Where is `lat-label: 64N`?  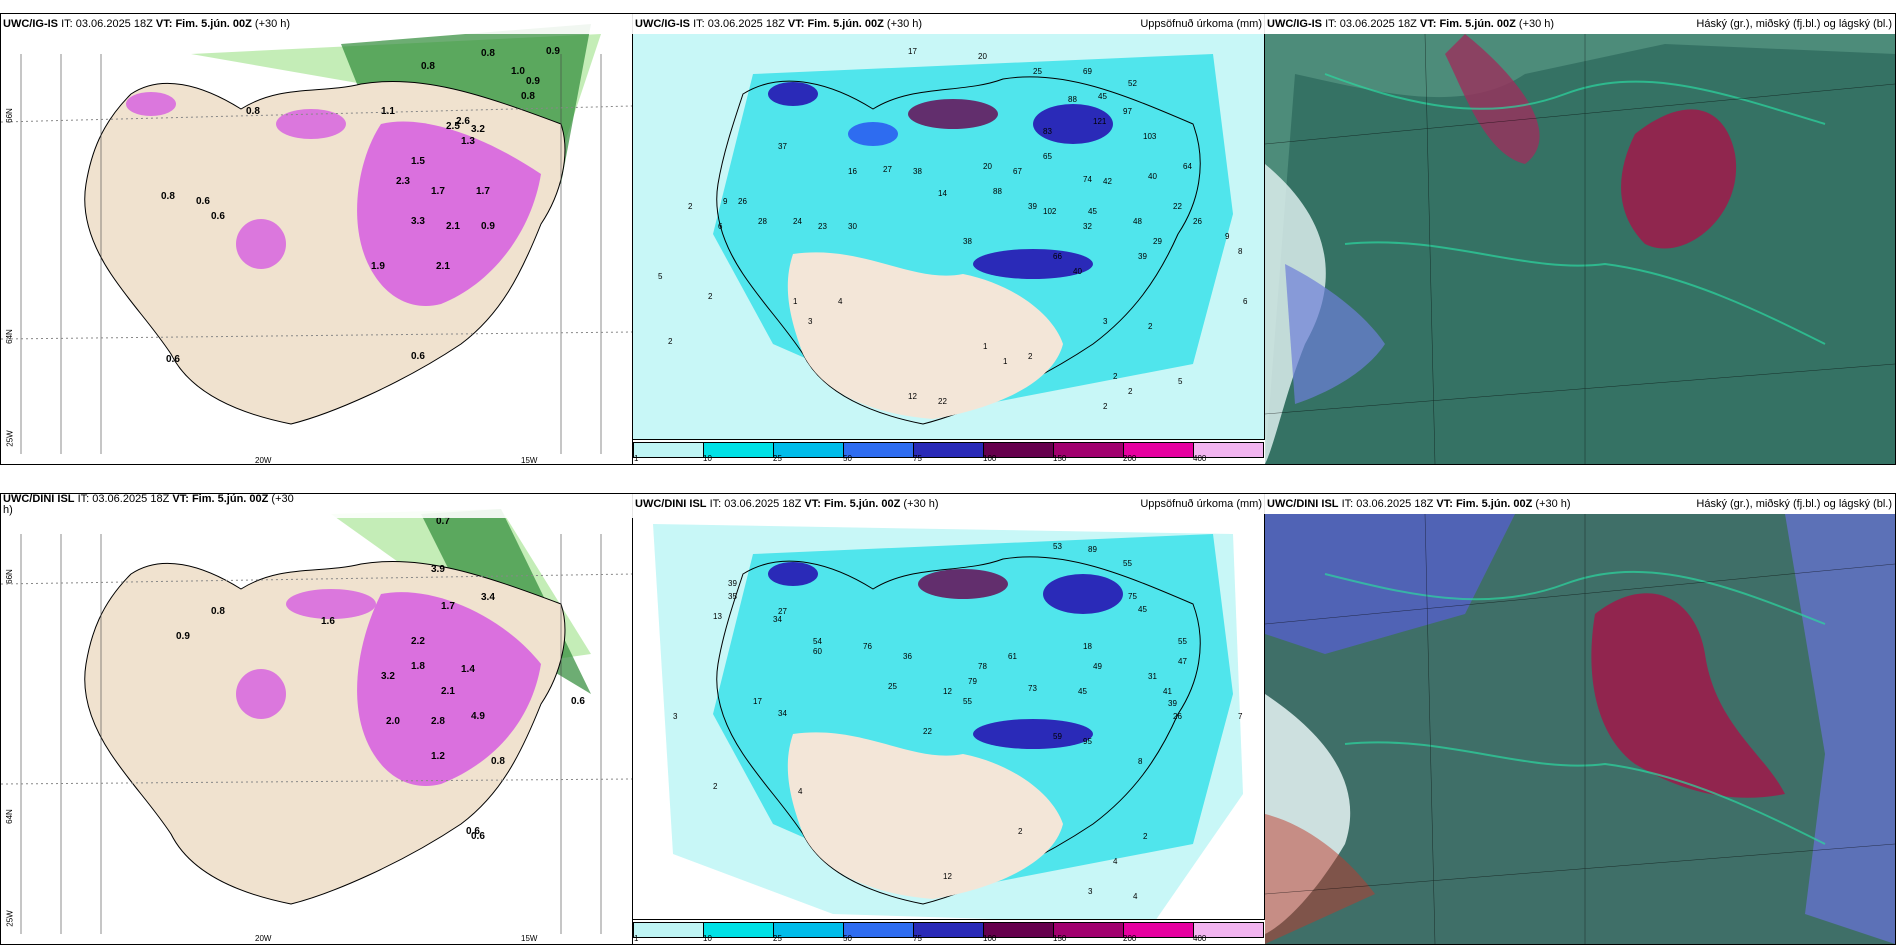 lat-label: 64N is located at coordinates (9, 336).